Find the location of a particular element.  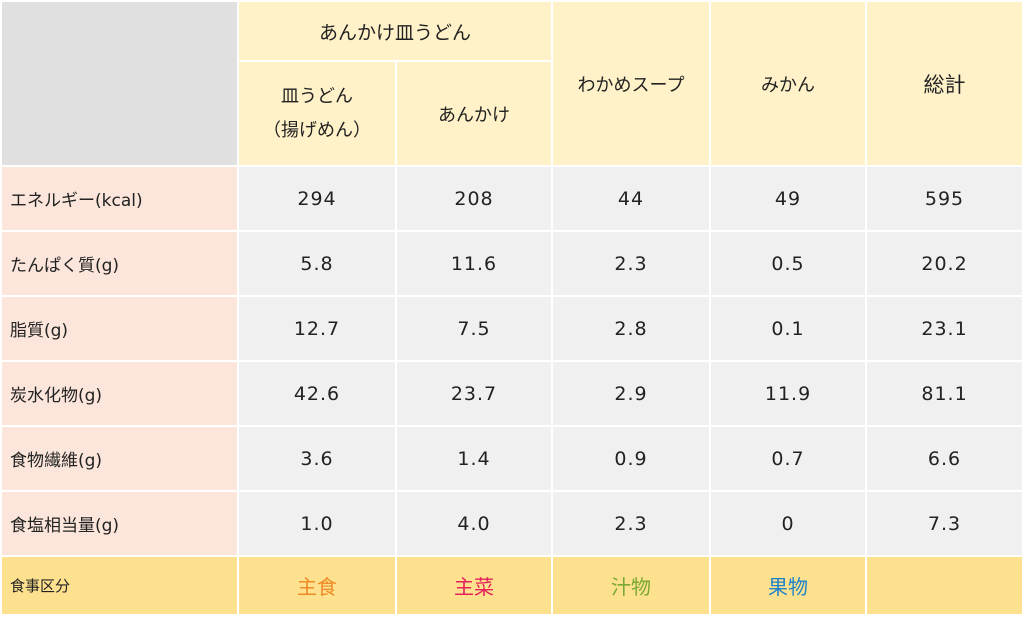

table-cell: 0.5 is located at coordinates (788, 263).